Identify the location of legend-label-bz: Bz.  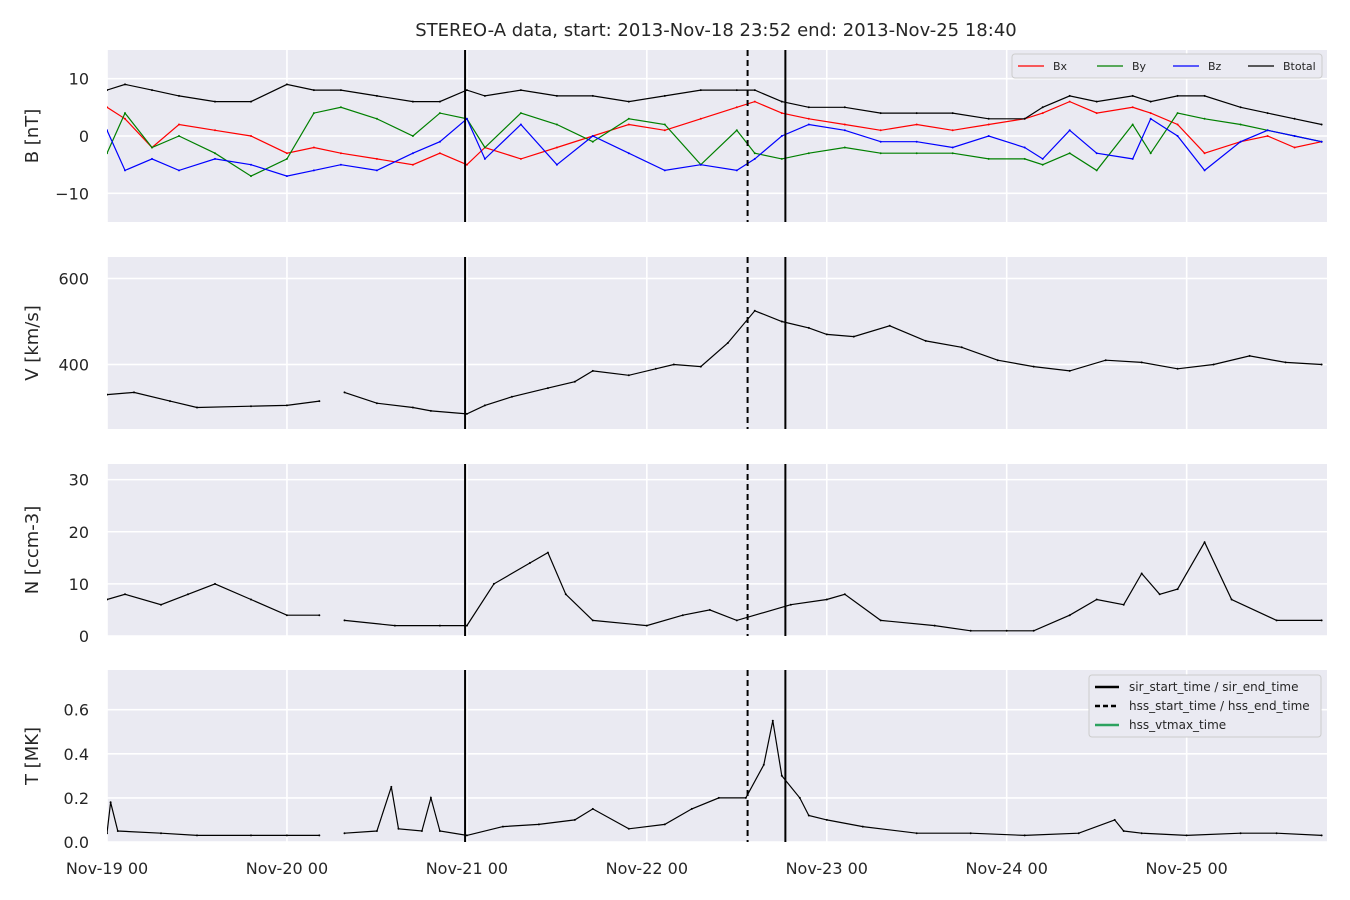
(1215, 66).